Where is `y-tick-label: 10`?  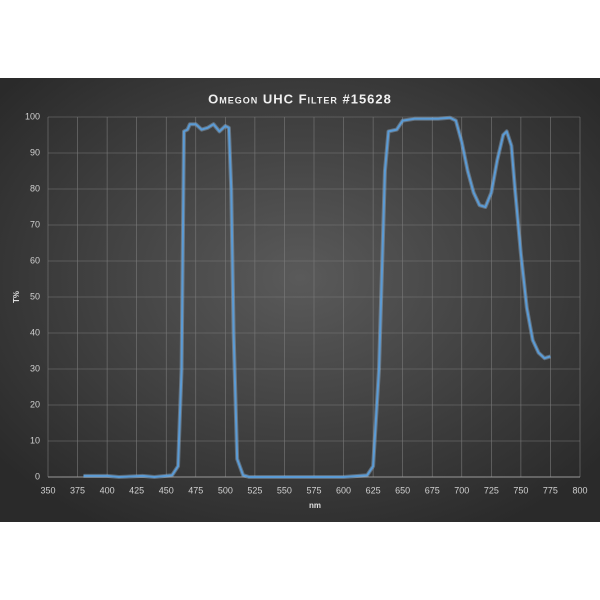
y-tick-label: 10 is located at coordinates (35, 440).